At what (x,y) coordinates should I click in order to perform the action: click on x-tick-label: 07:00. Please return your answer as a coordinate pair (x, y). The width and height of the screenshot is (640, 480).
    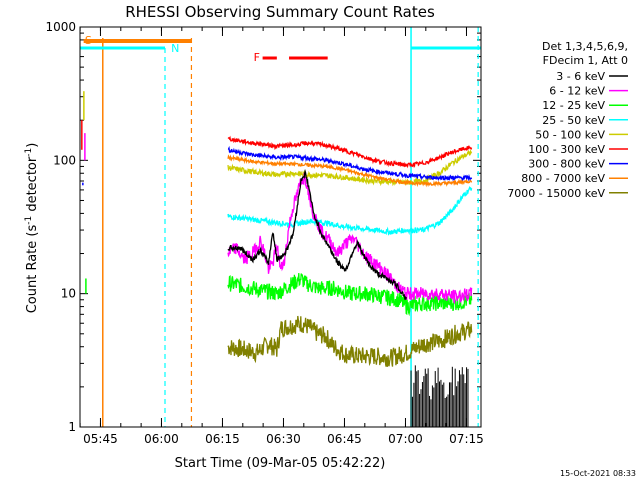
    Looking at the image, I should click on (405, 439).